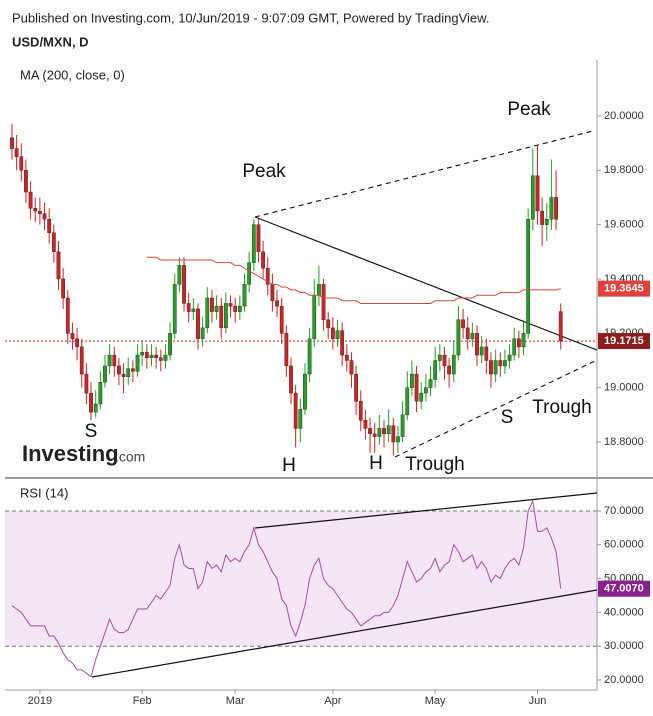 The width and height of the screenshot is (653, 716). Describe the element at coordinates (496, 408) in the screenshot. I see `trendline-dashed` at that location.